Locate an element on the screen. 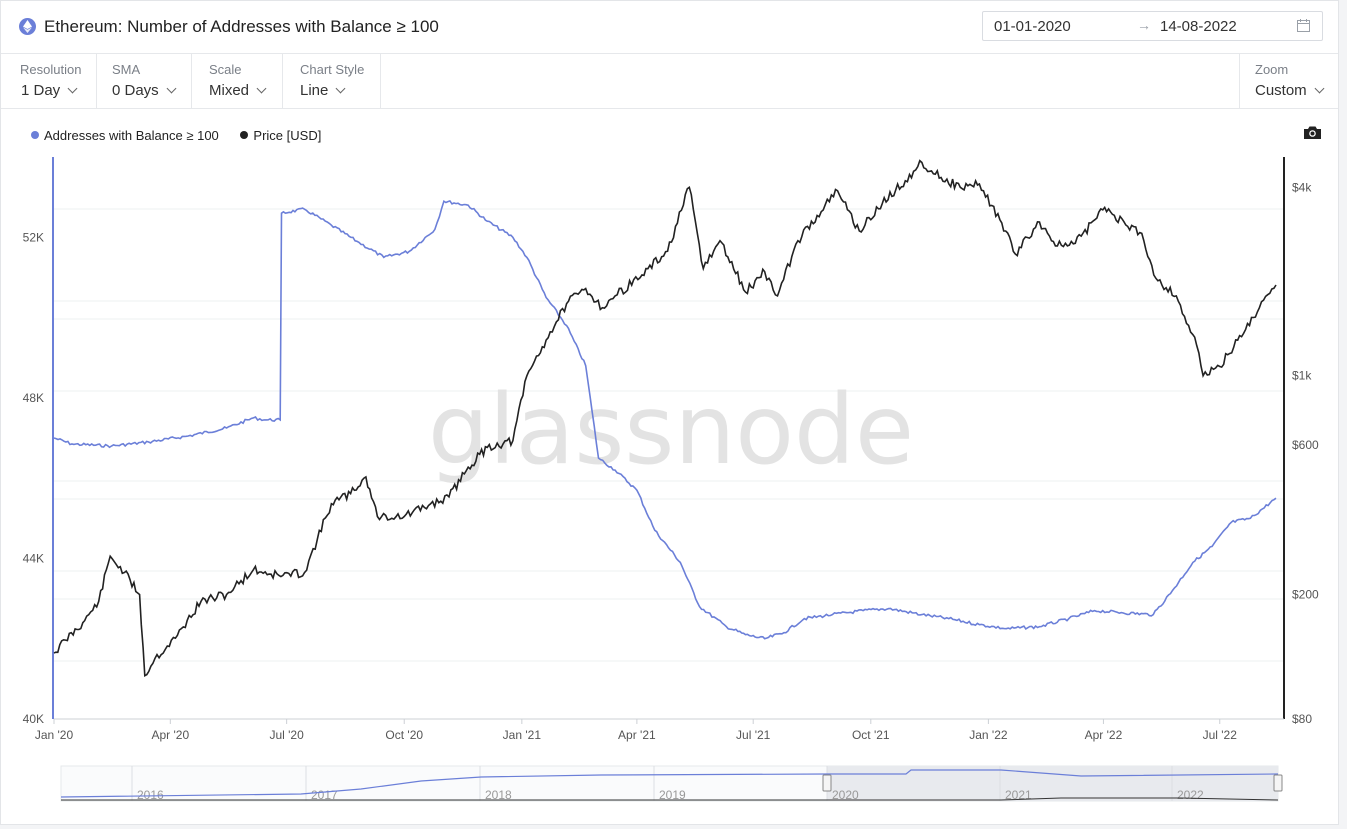 The image size is (1347, 829). navigator-series-price is located at coordinates (670, 799).